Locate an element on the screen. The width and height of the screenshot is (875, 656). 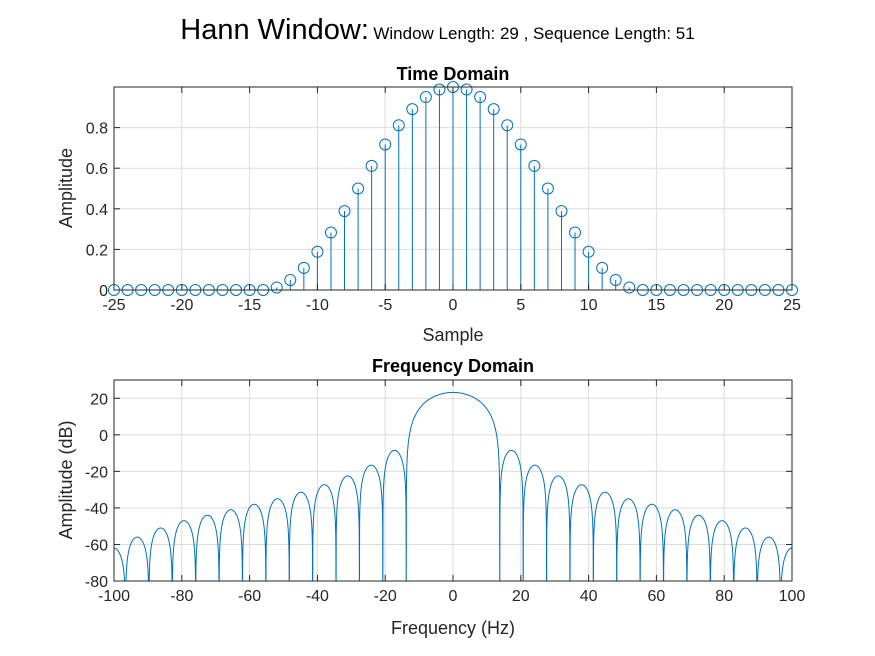
frequency-domain-ytick-label: 20 is located at coordinates (99, 399).